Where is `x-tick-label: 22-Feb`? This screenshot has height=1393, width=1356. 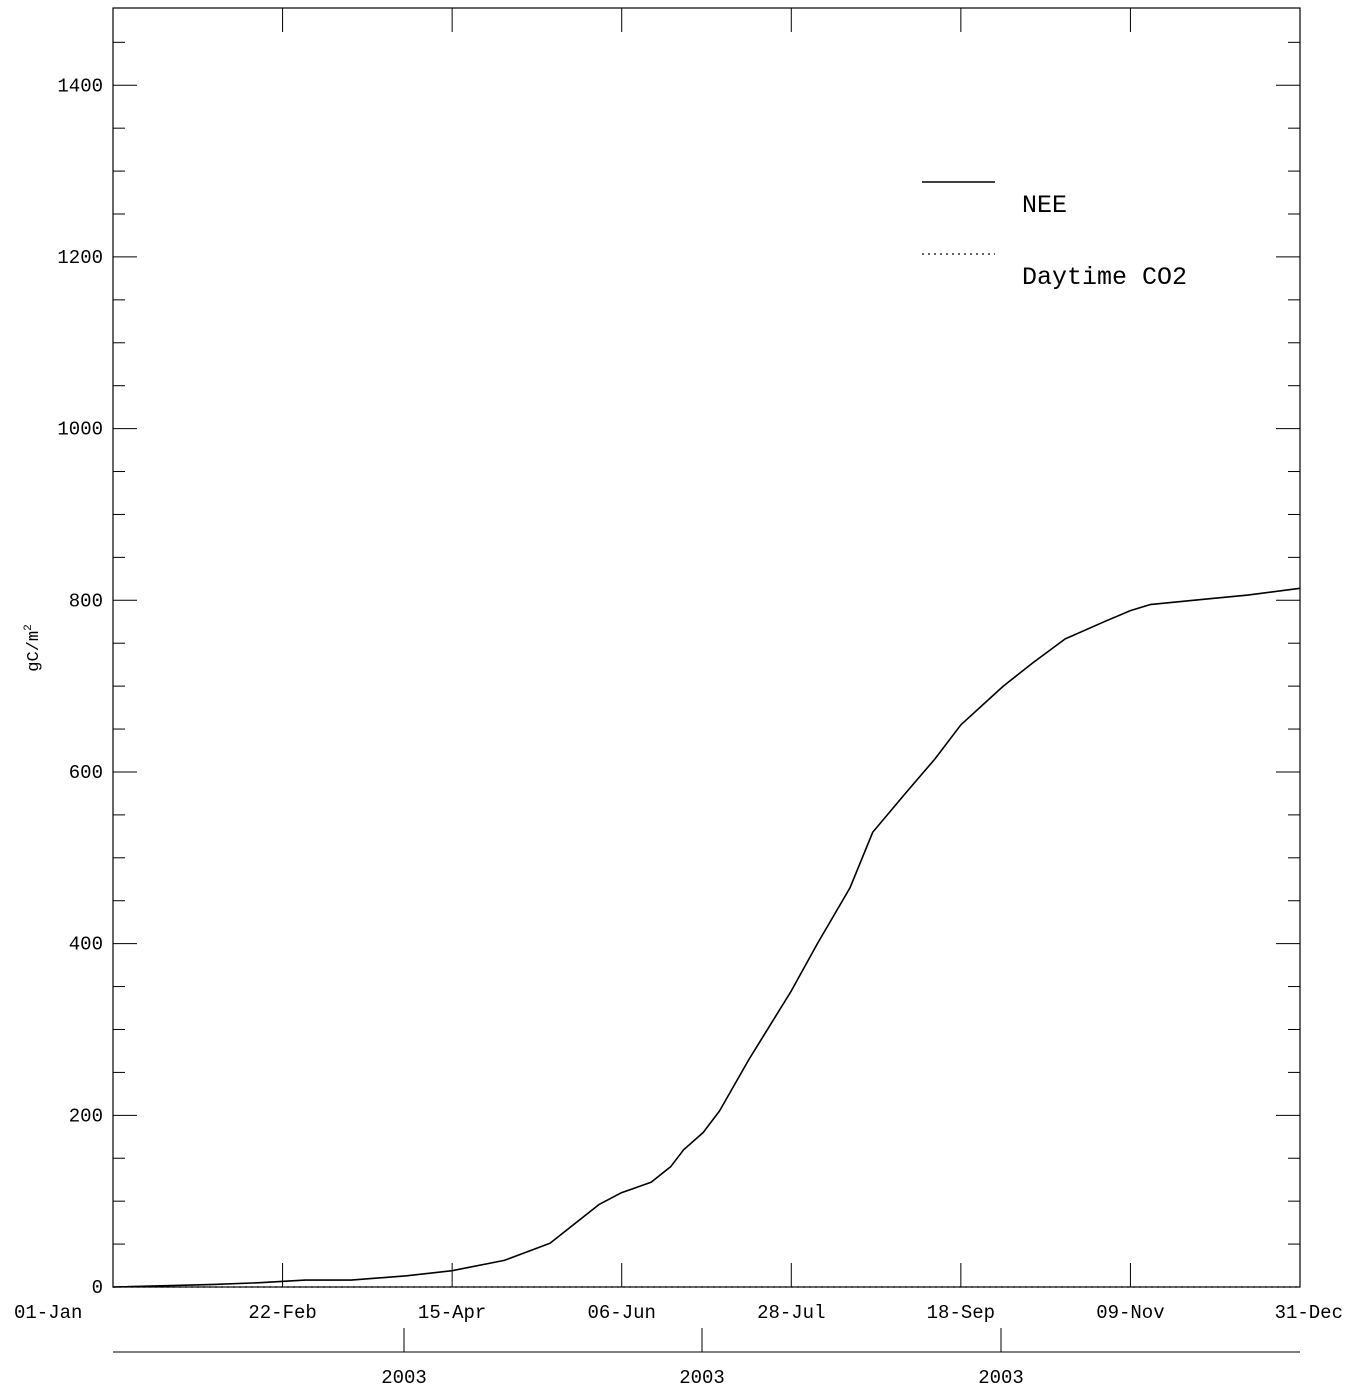 x-tick-label: 22-Feb is located at coordinates (282, 1313).